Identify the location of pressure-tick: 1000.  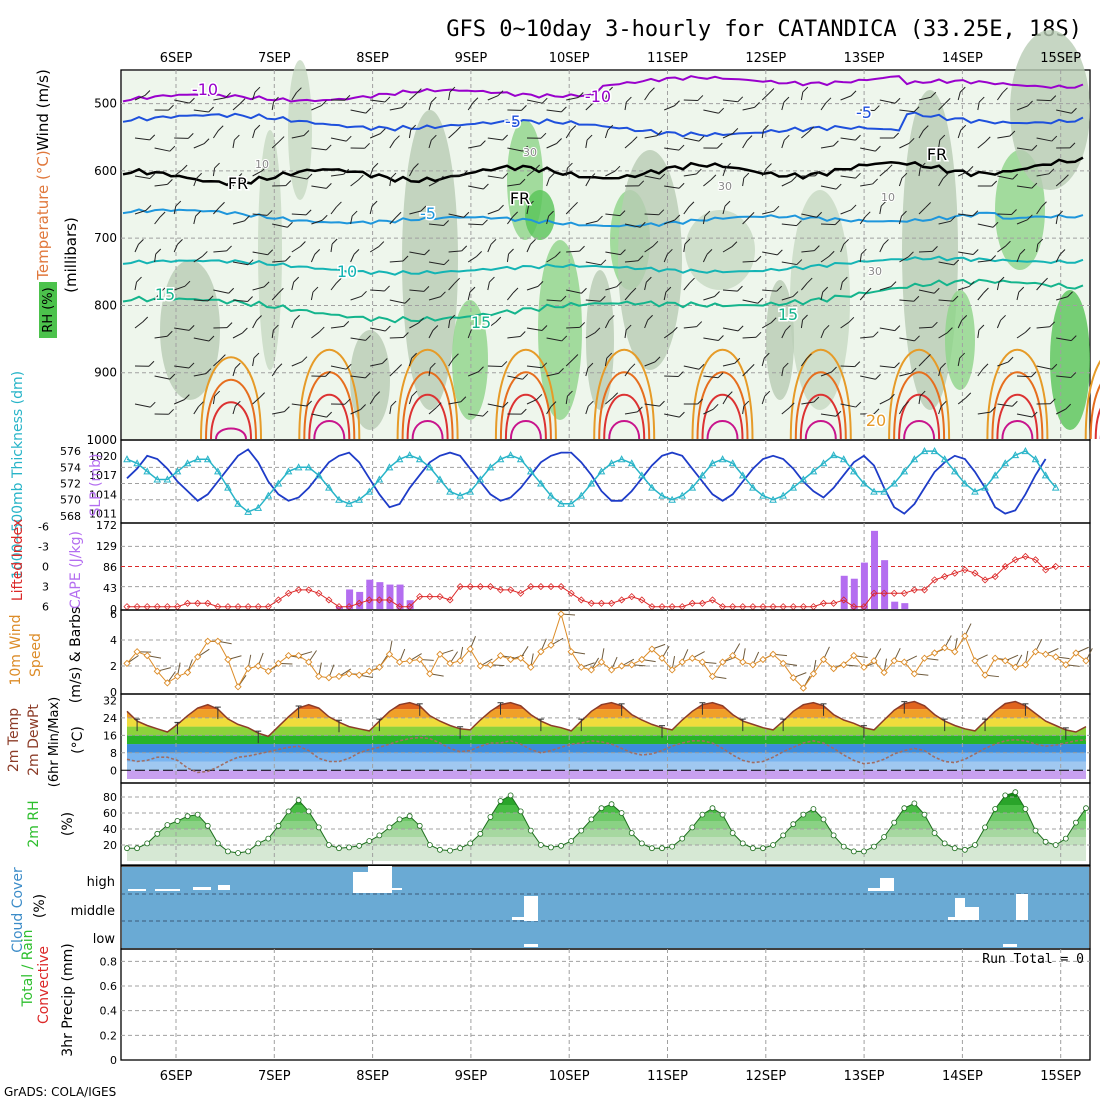
(101, 440).